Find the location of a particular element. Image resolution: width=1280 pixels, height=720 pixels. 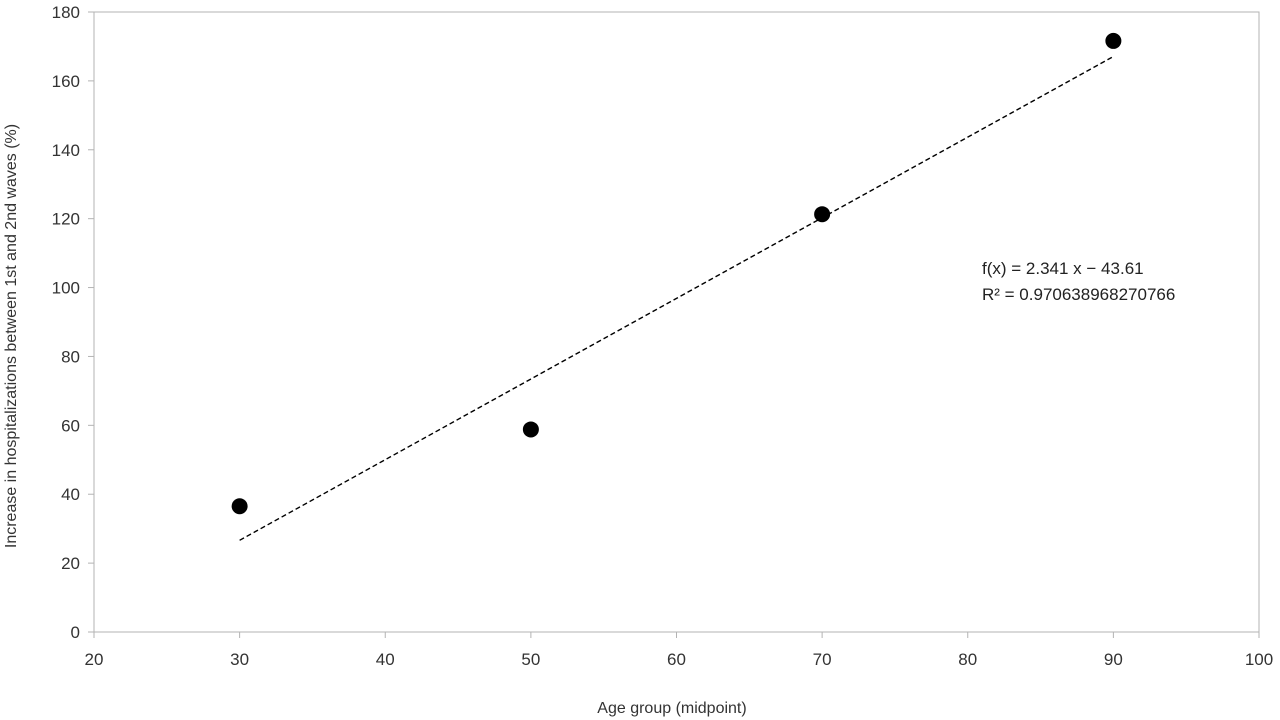

y-tick-label: 160 is located at coordinates (66, 81).